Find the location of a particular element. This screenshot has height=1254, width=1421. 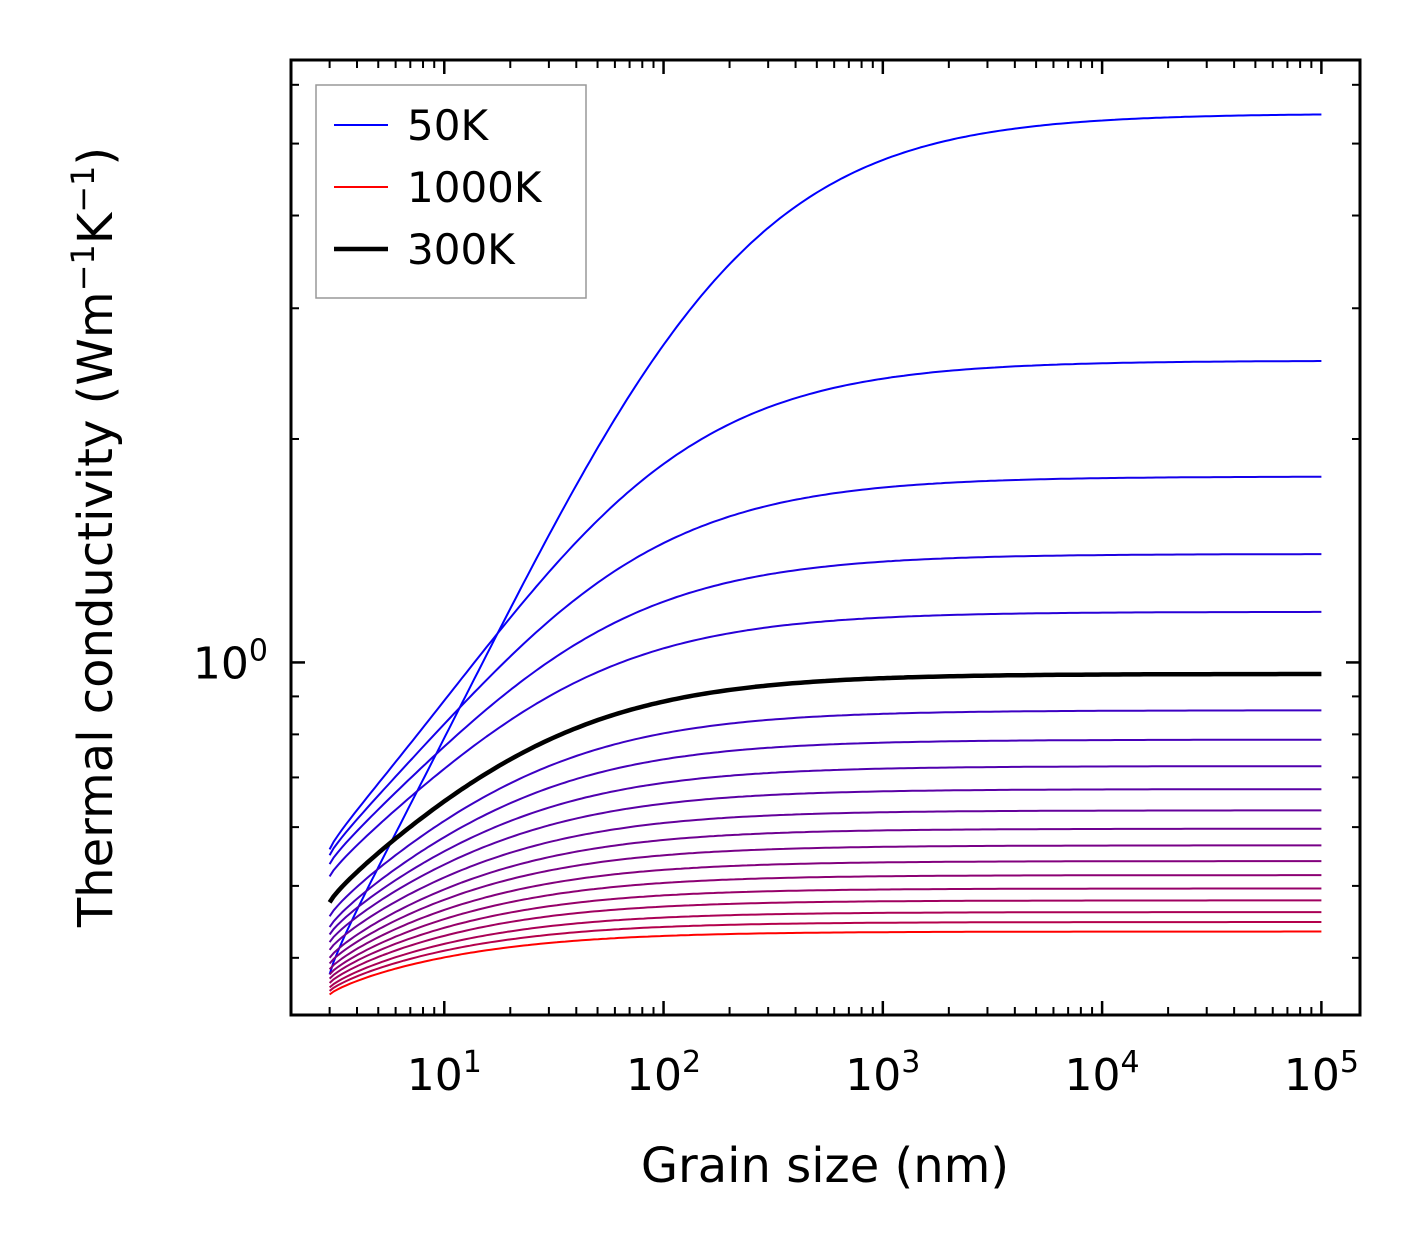

series-line-700k is located at coordinates (825, 915).